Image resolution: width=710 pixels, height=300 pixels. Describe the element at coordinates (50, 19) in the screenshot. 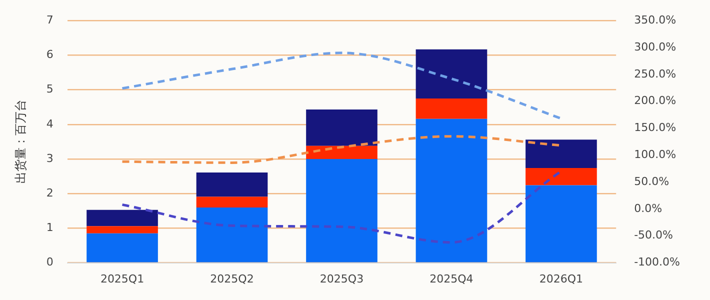

I see `y-tick-label: 7` at that location.